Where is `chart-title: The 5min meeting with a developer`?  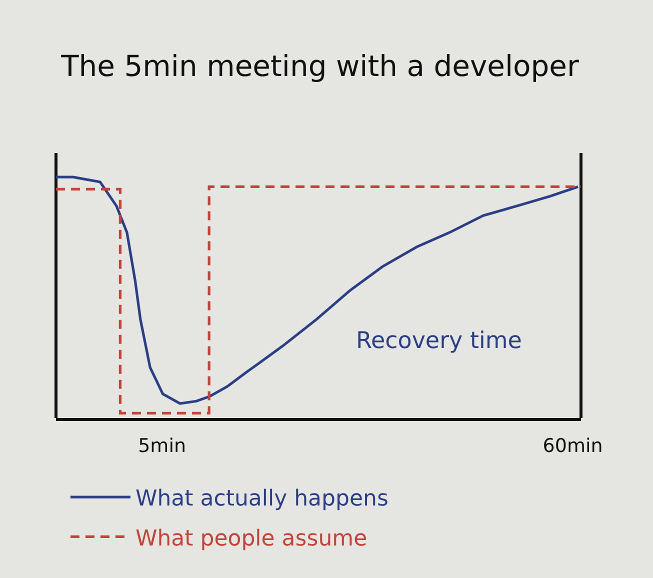 chart-title: The 5min meeting with a developer is located at coordinates (319, 66).